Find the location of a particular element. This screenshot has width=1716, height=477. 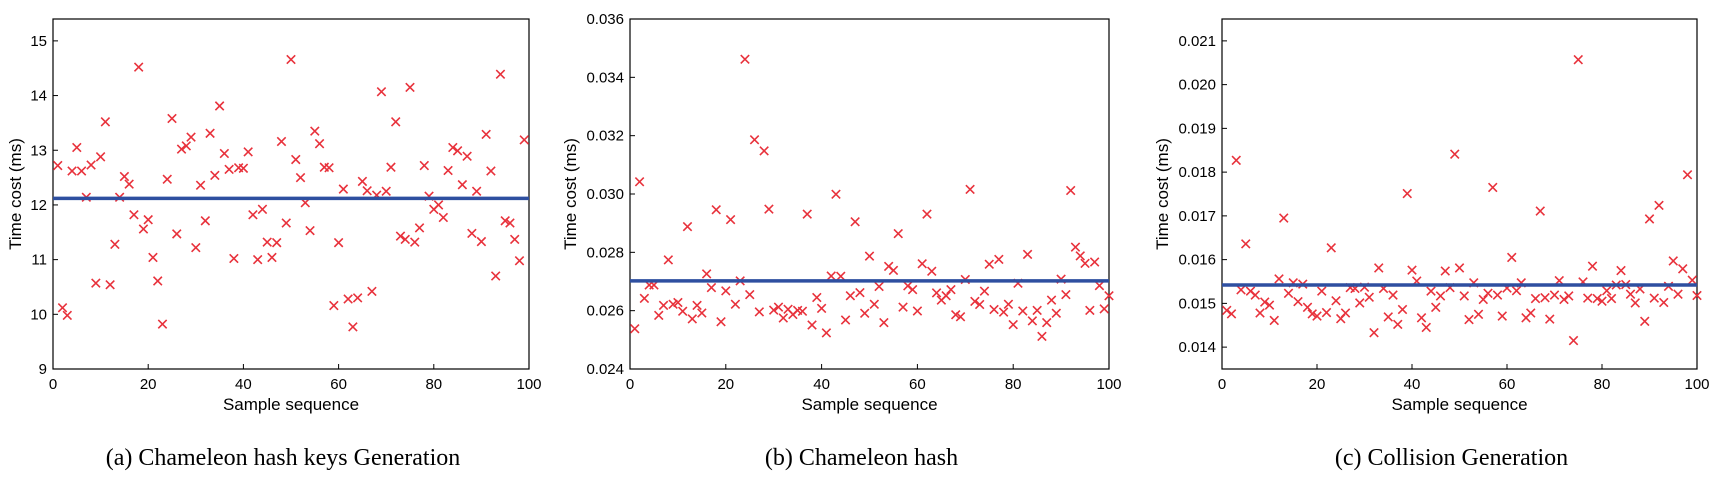

x-tick-label-b: 80 is located at coordinates (1013, 384).